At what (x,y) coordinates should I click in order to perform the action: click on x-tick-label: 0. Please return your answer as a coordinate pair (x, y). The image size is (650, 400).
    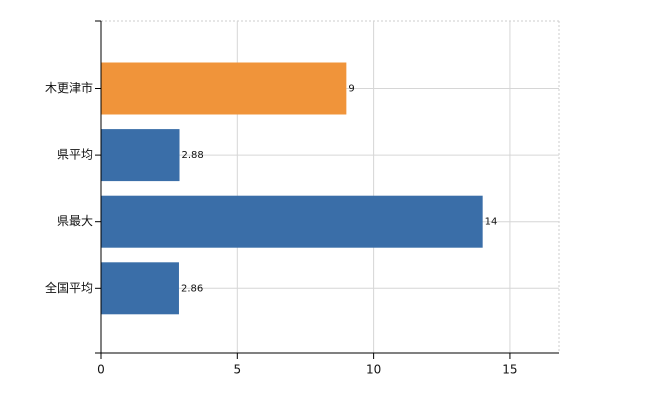
    Looking at the image, I should click on (101, 370).